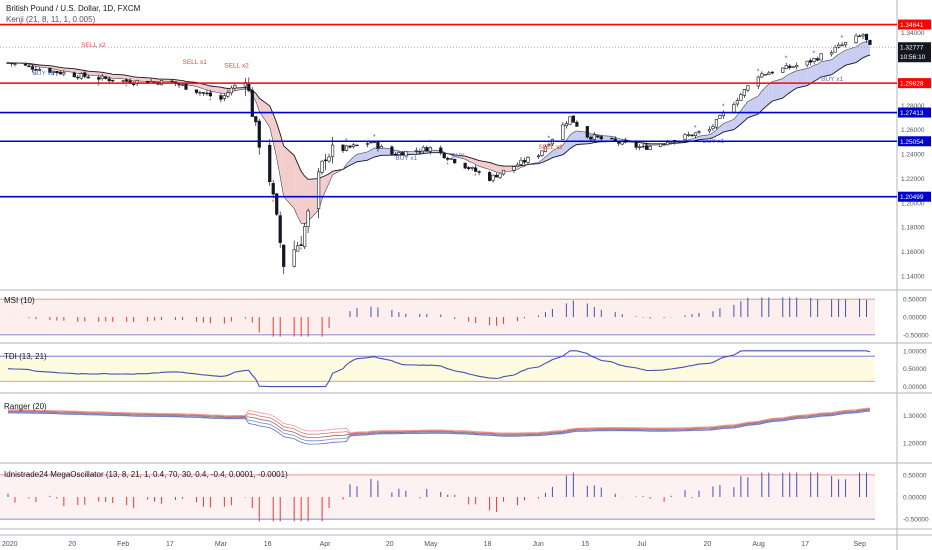 The height and width of the screenshot is (550, 932). Describe the element at coordinates (537, 544) in the screenshot. I see `time-tick-label: Jun` at that location.